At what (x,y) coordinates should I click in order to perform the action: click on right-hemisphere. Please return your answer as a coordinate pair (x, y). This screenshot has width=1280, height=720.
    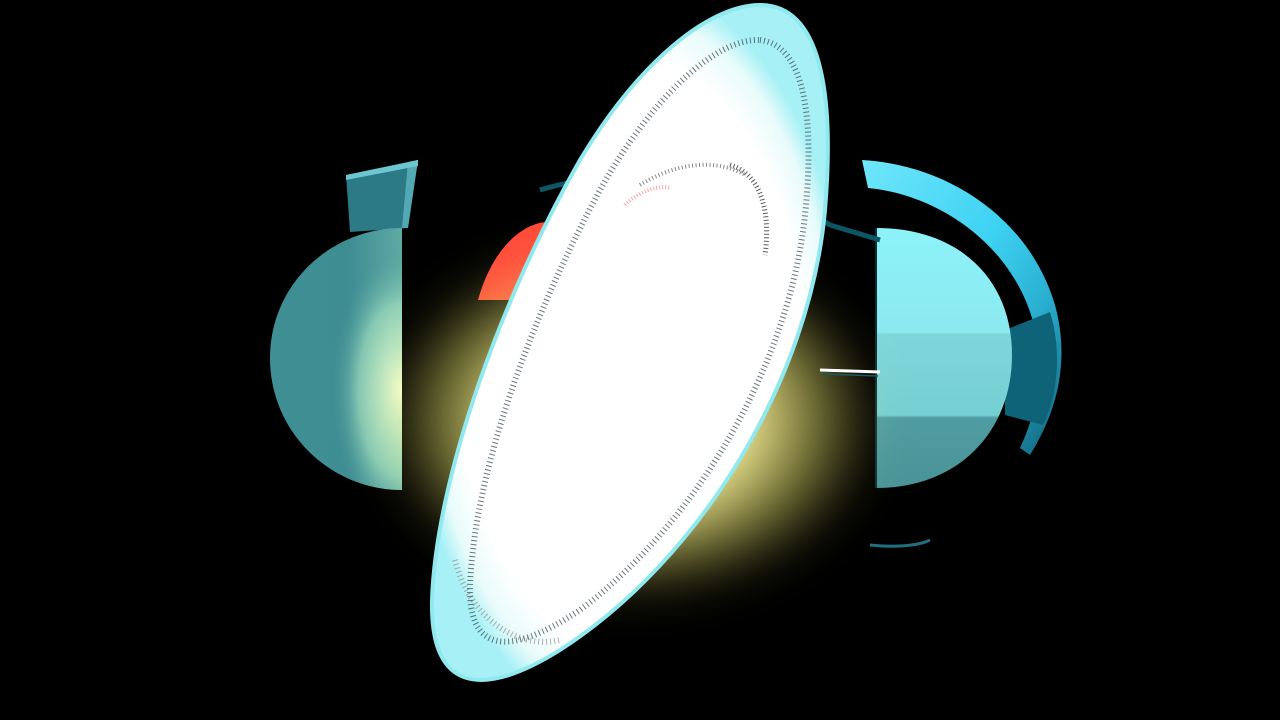
    Looking at the image, I should click on (943, 358).